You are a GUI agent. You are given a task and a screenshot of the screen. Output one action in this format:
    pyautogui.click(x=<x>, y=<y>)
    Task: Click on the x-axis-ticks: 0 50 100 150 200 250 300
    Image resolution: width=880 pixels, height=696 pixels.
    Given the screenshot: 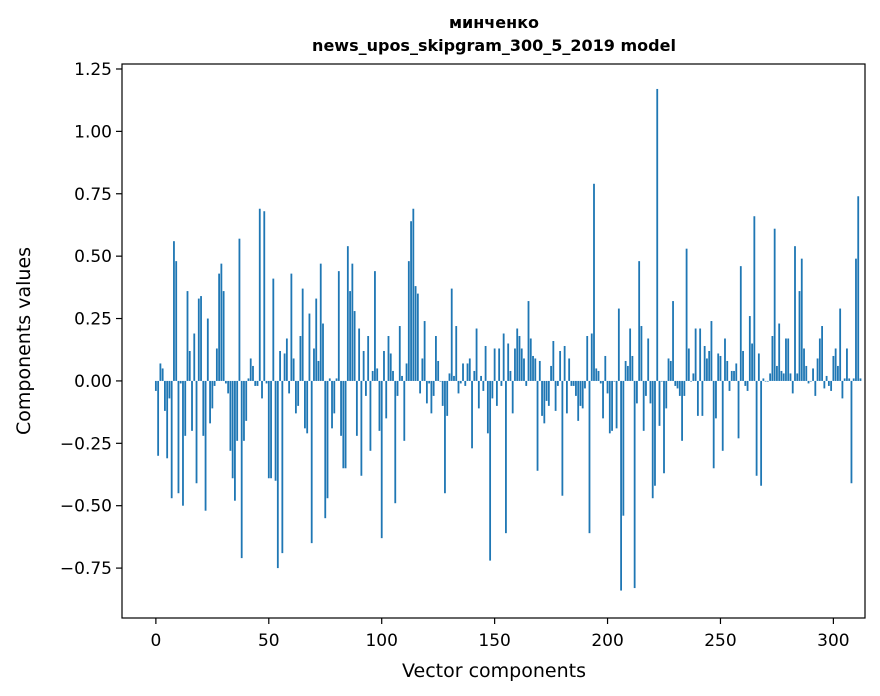 What is the action you would take?
    pyautogui.click(x=500, y=634)
    